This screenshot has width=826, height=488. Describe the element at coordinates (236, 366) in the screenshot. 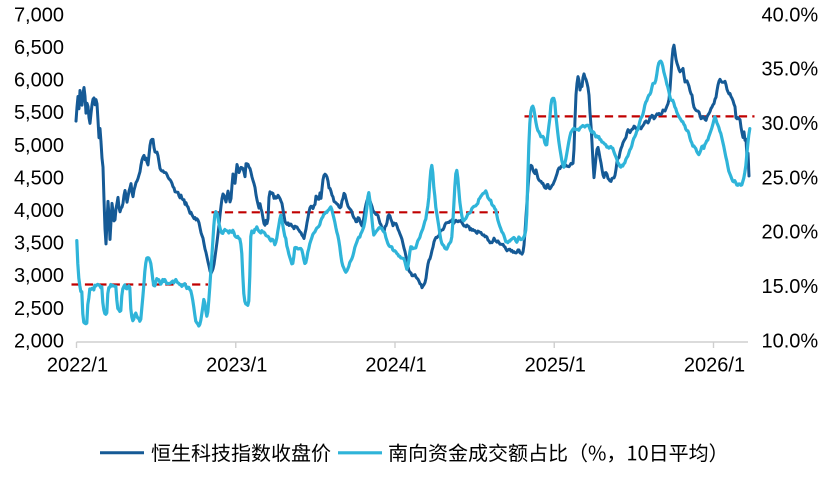

I see `svg-text: 2023/1` at that location.